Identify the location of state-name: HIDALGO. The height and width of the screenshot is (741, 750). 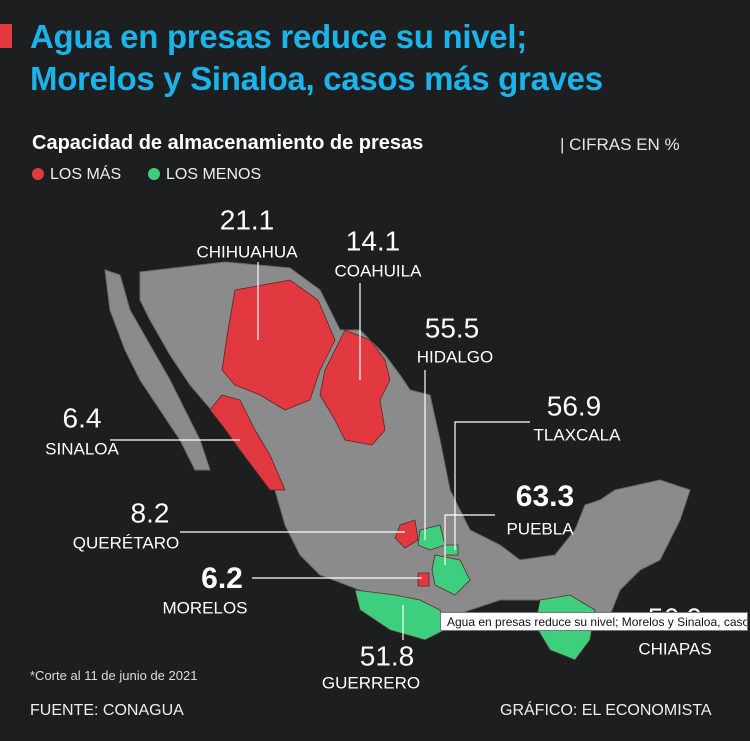
(455, 356).